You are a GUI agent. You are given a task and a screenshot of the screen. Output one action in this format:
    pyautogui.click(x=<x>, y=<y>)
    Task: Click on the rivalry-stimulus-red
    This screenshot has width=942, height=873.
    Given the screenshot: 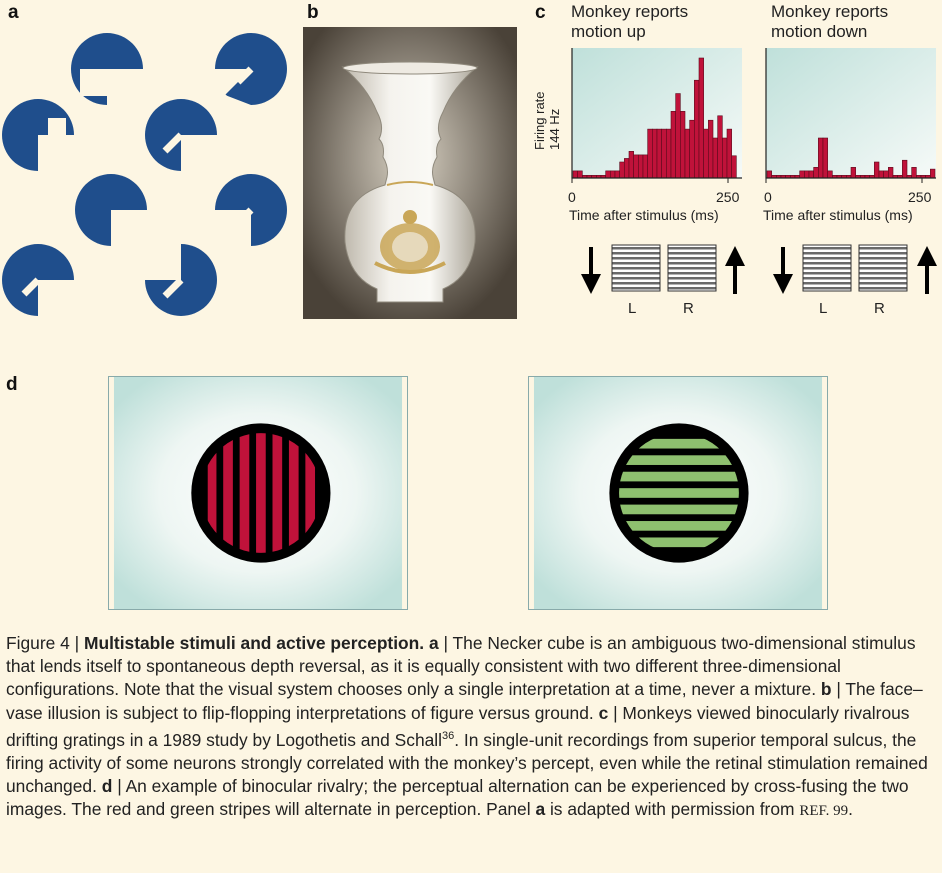 What is the action you would take?
    pyautogui.click(x=258, y=493)
    